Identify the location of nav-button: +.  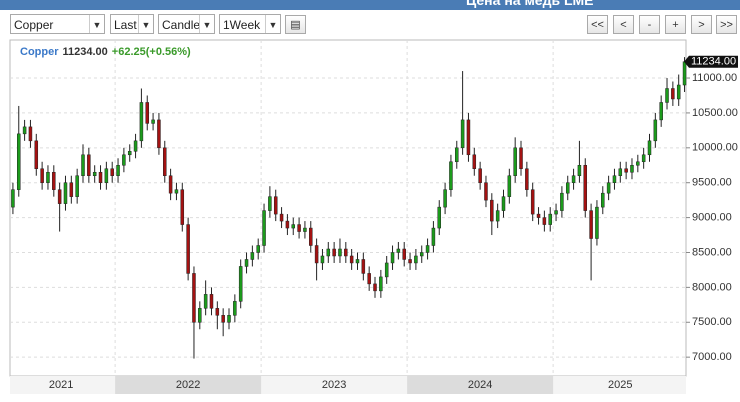
(675, 24).